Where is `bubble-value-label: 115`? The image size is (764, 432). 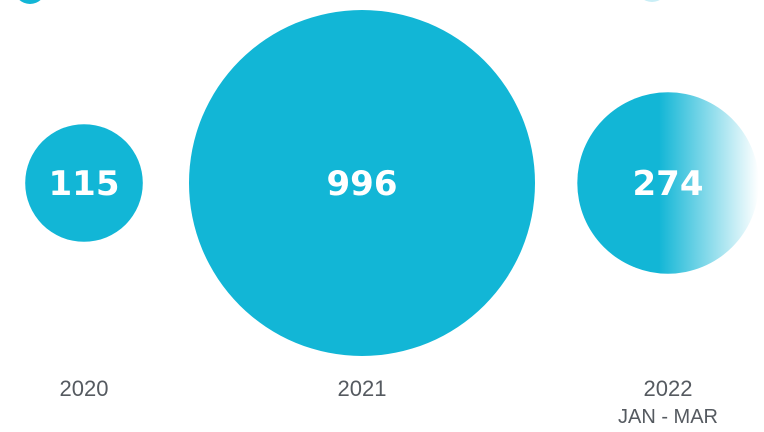 bubble-value-label: 115 is located at coordinates (84, 184).